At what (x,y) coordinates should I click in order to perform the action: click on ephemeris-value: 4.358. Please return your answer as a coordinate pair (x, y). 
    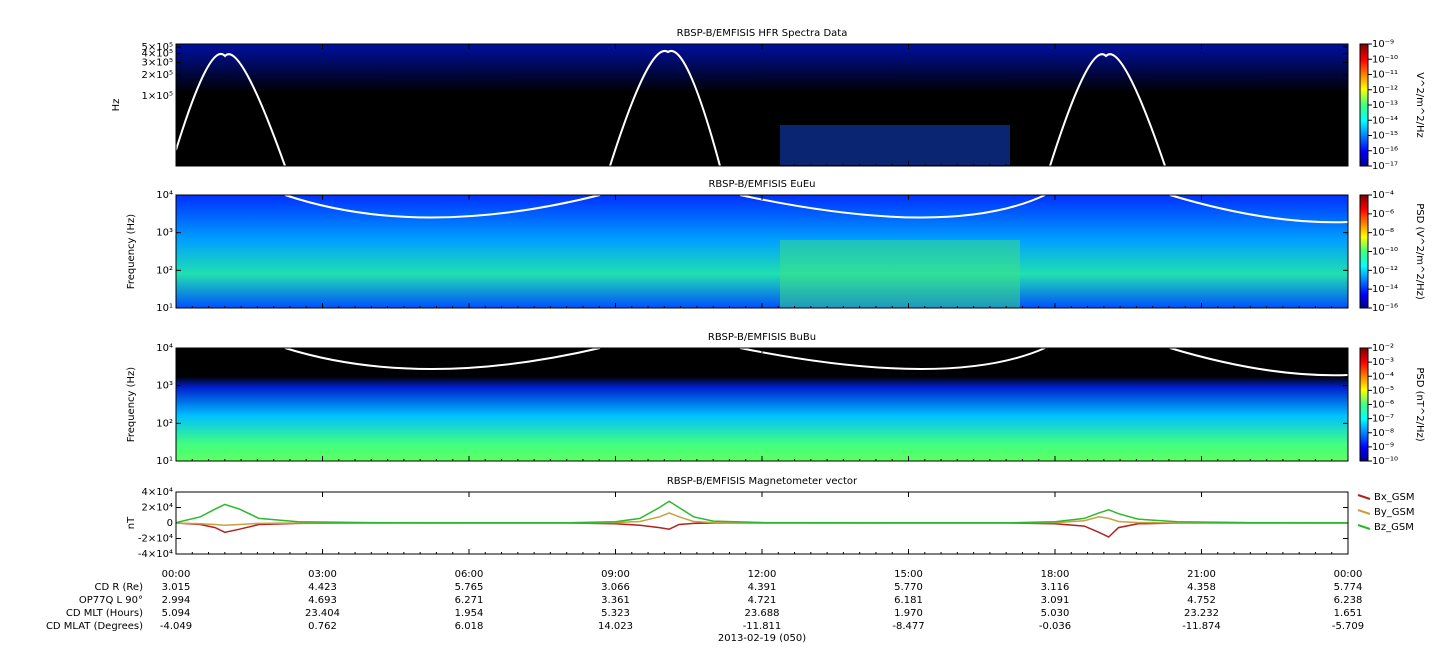
    Looking at the image, I should click on (1201, 587).